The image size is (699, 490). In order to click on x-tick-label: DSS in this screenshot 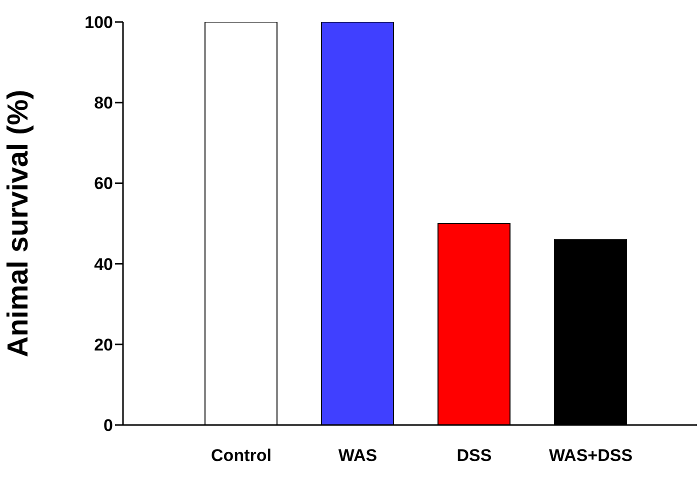, I will do `click(474, 456)`.